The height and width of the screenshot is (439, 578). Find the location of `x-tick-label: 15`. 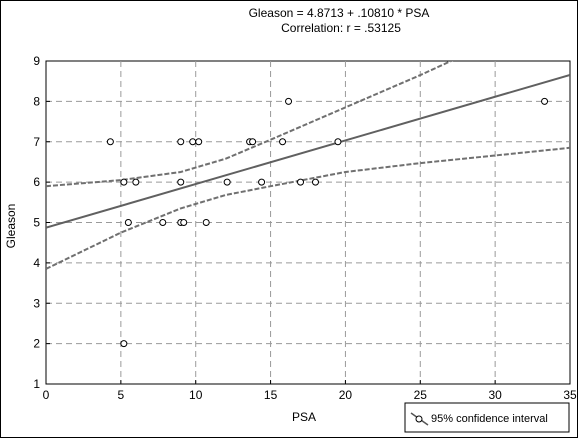

x-tick-label: 15 is located at coordinates (271, 395).